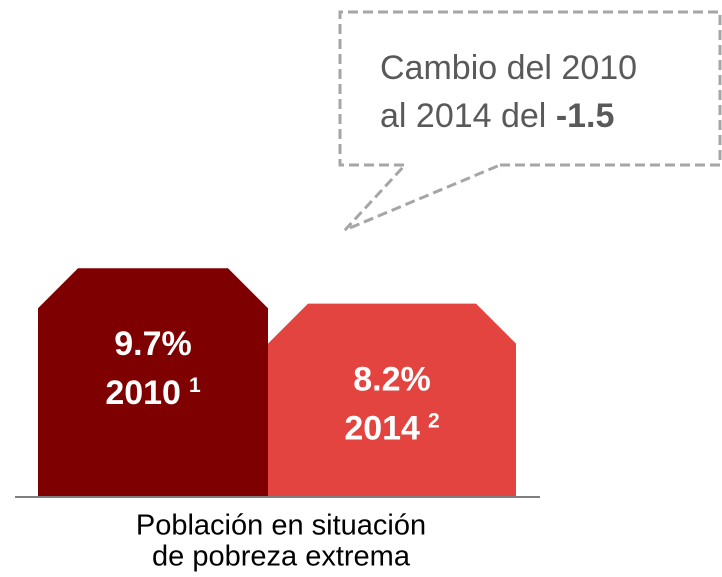  I want to click on callout-line: Cambio del 2010, so click(508, 68).